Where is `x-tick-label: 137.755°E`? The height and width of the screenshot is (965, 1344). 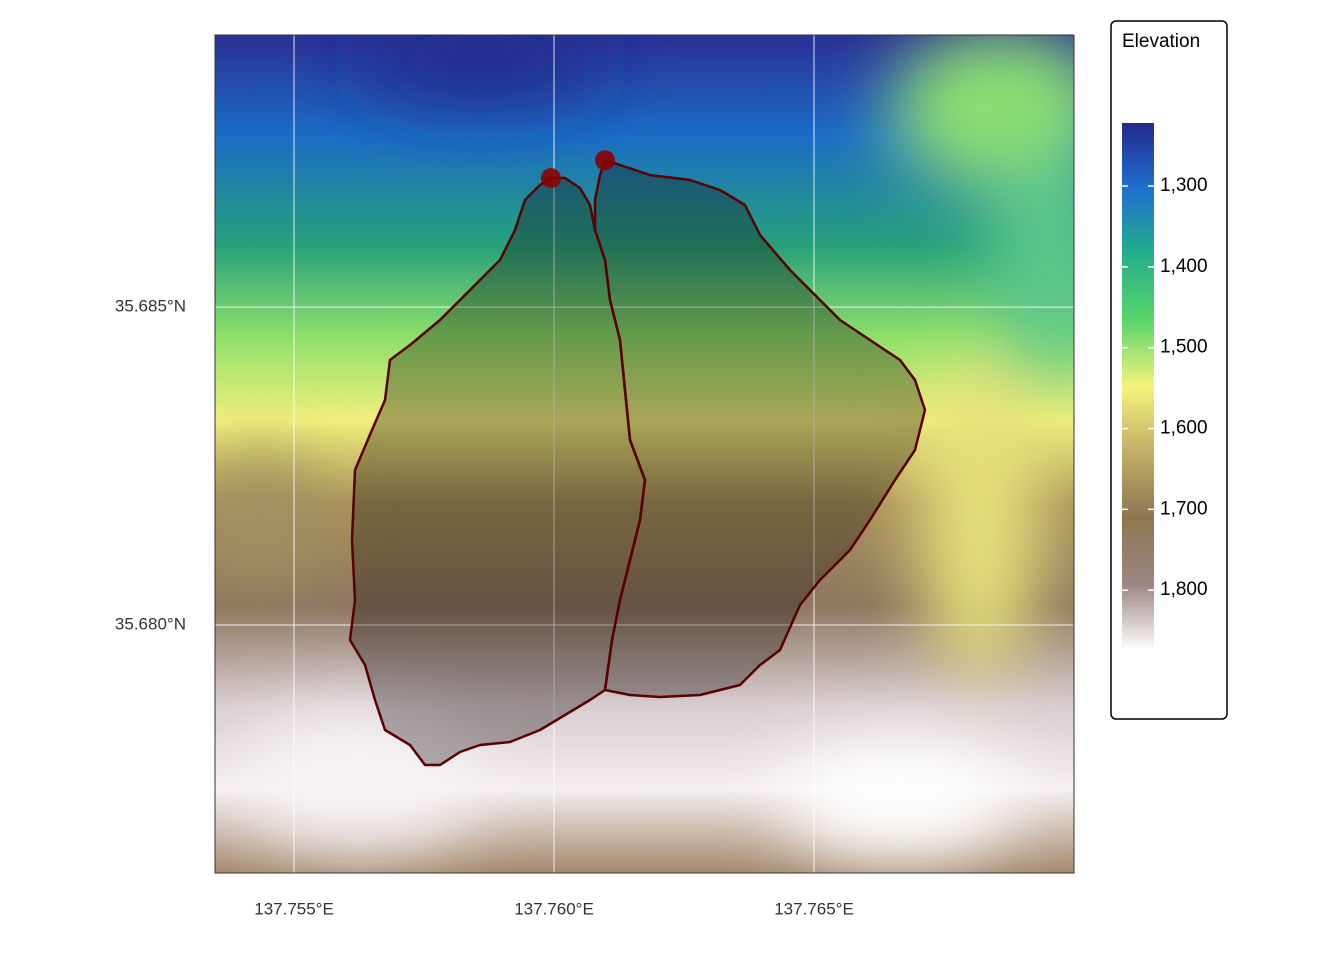 x-tick-label: 137.755°E is located at coordinates (294, 908).